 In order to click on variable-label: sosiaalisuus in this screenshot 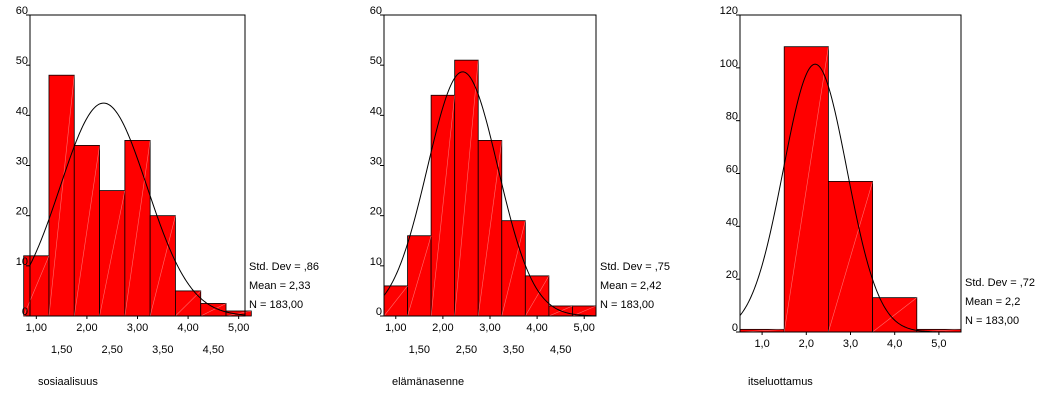, I will do `click(68, 382)`.